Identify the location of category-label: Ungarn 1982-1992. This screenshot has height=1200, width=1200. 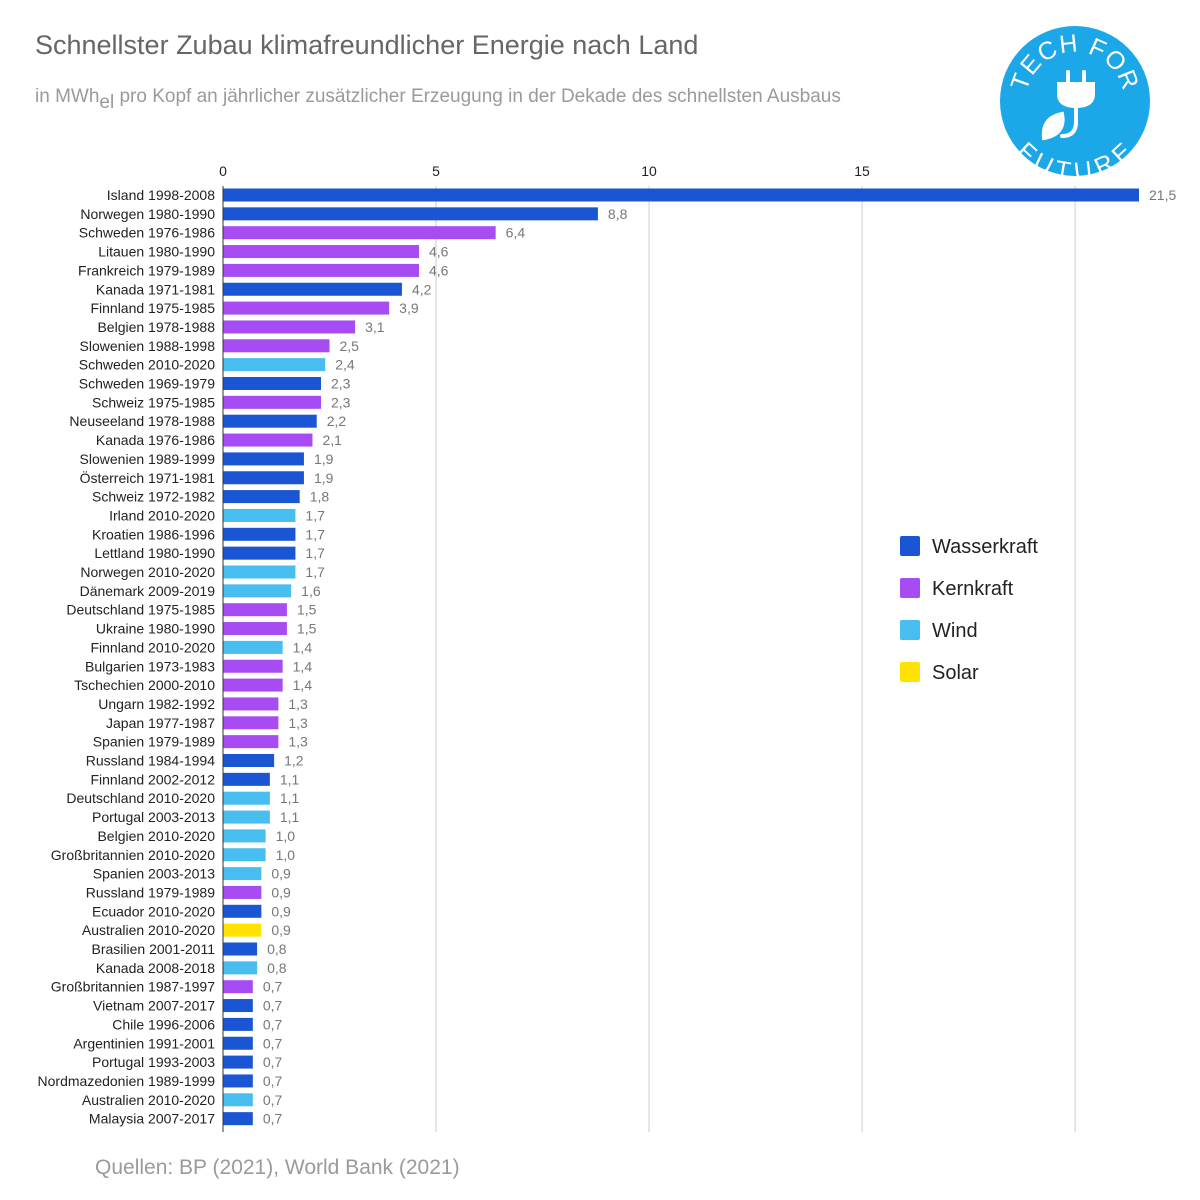
(156, 704).